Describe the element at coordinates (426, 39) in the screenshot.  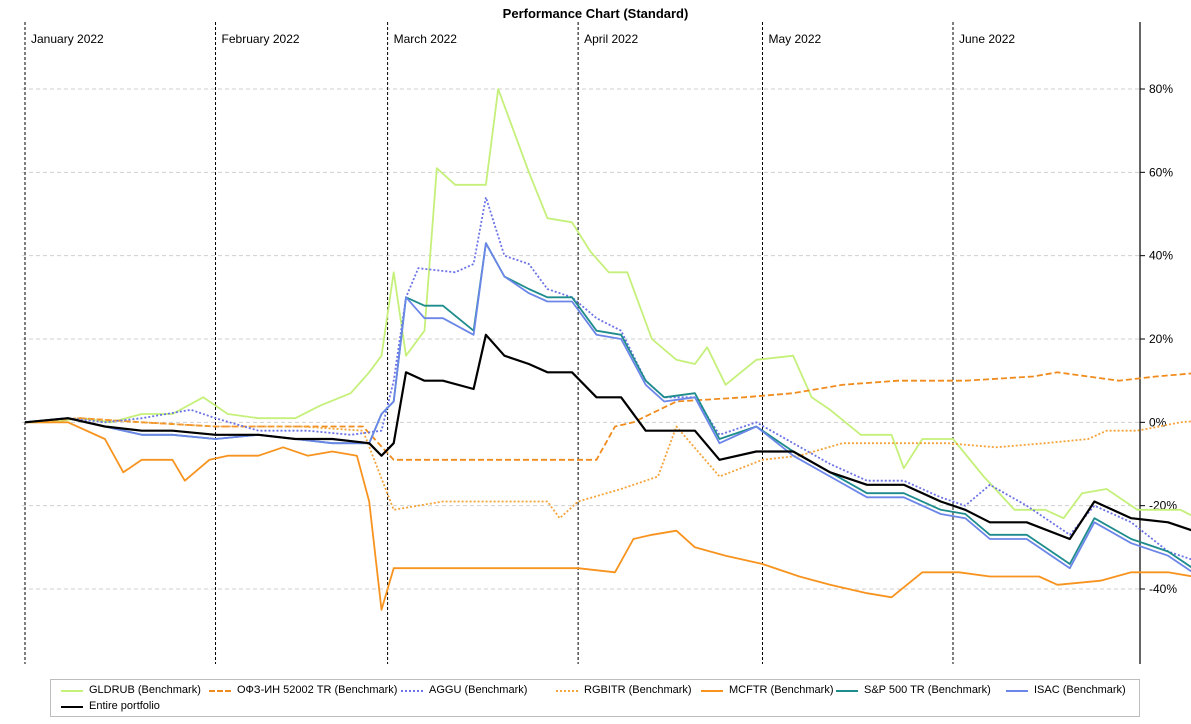
I see `month-label: March 2022` at that location.